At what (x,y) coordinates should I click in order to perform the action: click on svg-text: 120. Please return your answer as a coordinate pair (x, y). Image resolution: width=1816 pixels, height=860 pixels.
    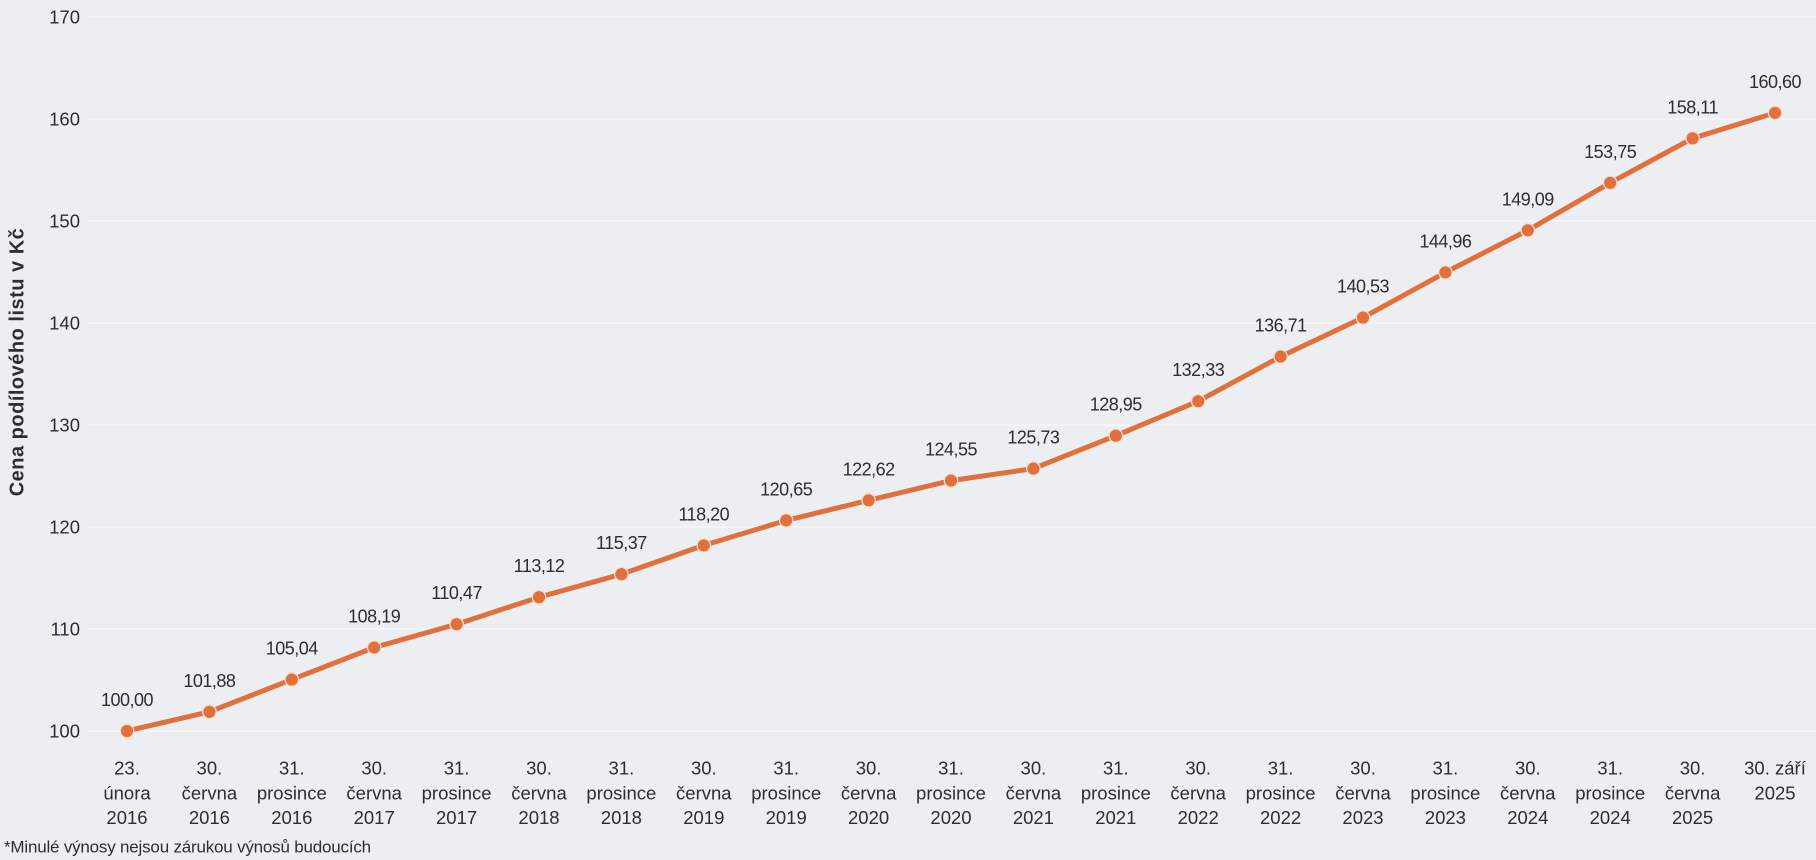
    Looking at the image, I should click on (64, 526).